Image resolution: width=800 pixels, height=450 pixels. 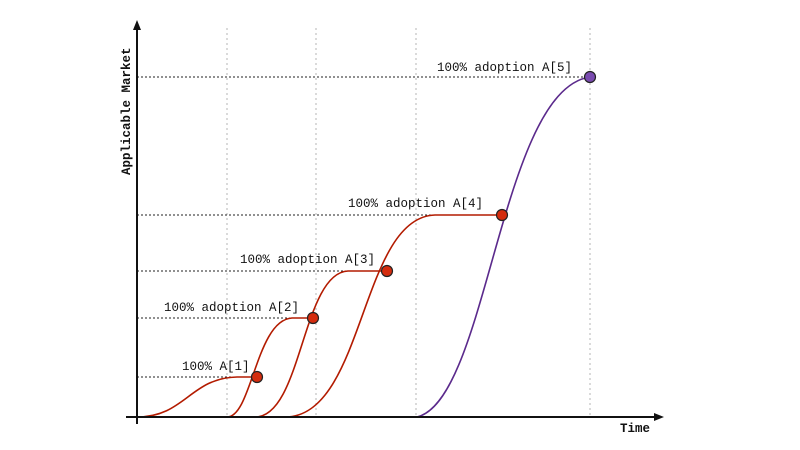 What do you see at coordinates (415, 204) in the screenshot?
I see `annotation-a4: 100% adoption A[4]` at bounding box center [415, 204].